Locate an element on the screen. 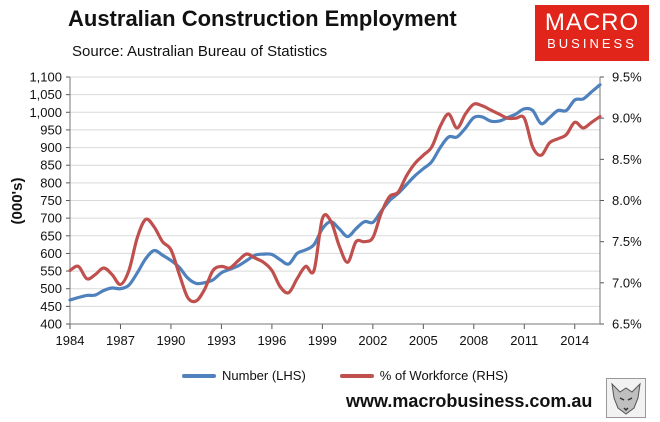  x-tick-label: 2014 is located at coordinates (574, 340).